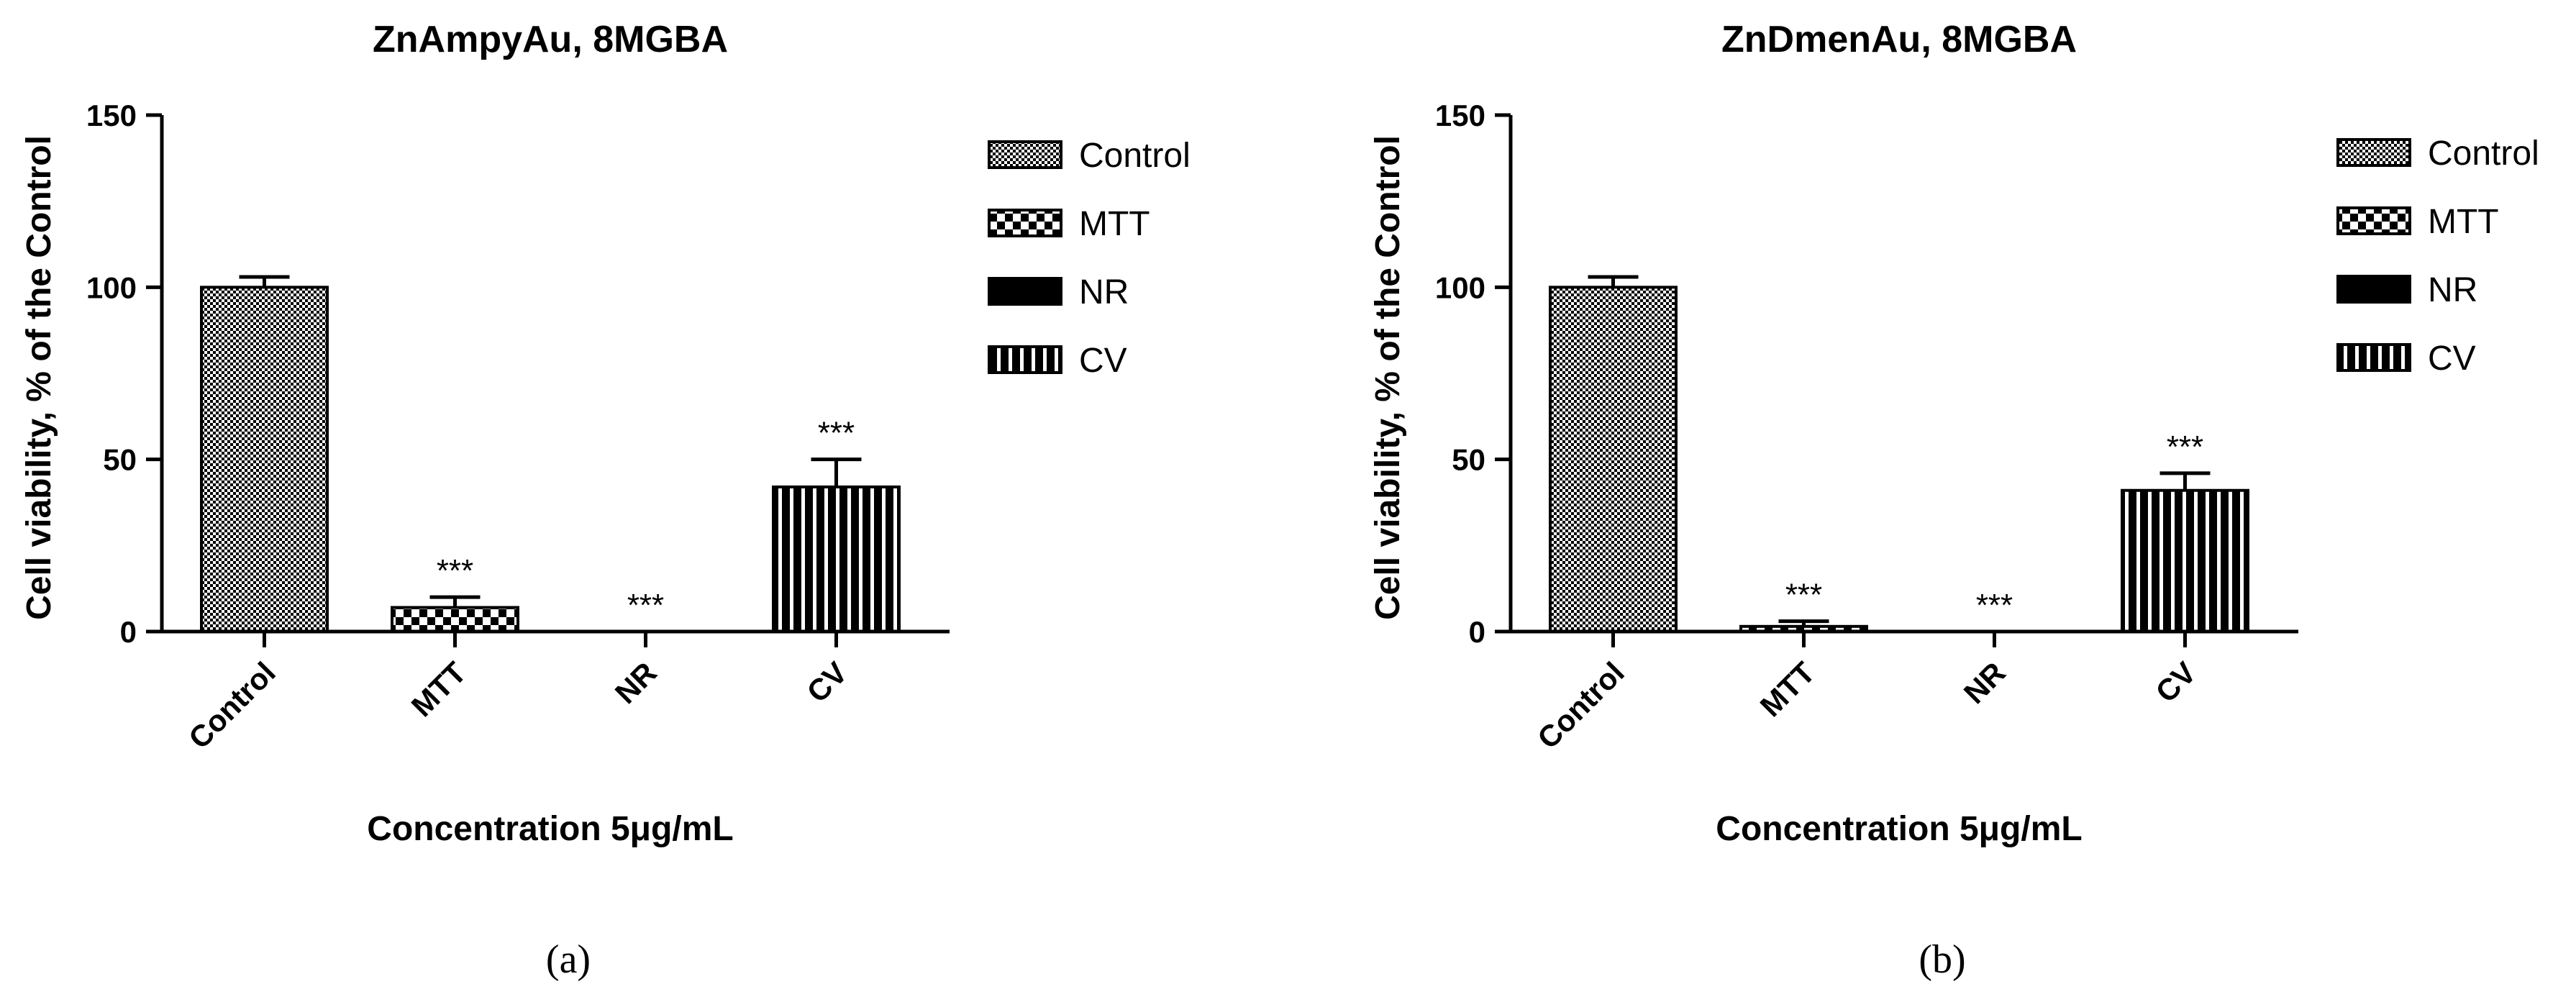 The height and width of the screenshot is (1002, 2576). What do you see at coordinates (550, 39) in the screenshot?
I see `chart-title: ZnAmpyAu, 8MGBA` at bounding box center [550, 39].